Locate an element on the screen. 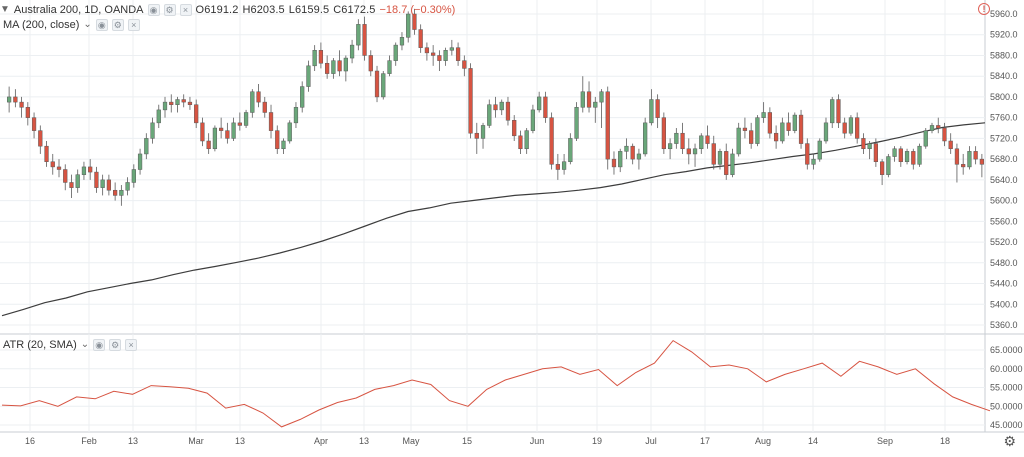 The height and width of the screenshot is (457, 1024). y-tick-label: 5840.0 is located at coordinates (1004, 76).